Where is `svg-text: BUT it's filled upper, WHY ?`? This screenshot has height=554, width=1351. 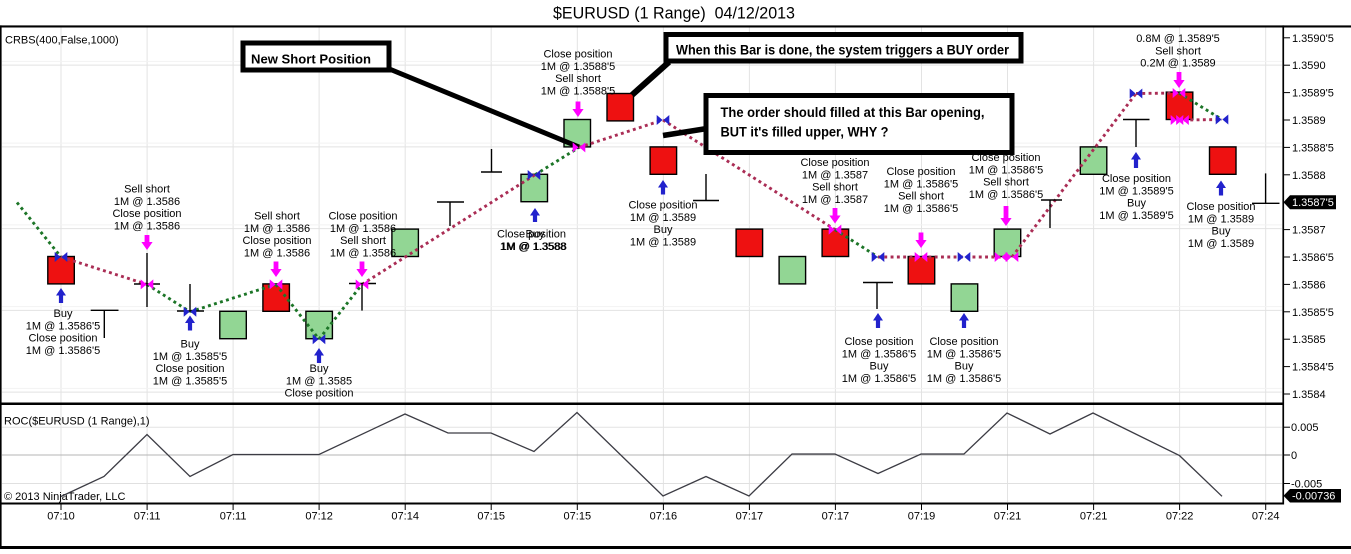 svg-text: BUT it's filled upper, WHY ? is located at coordinates (805, 132).